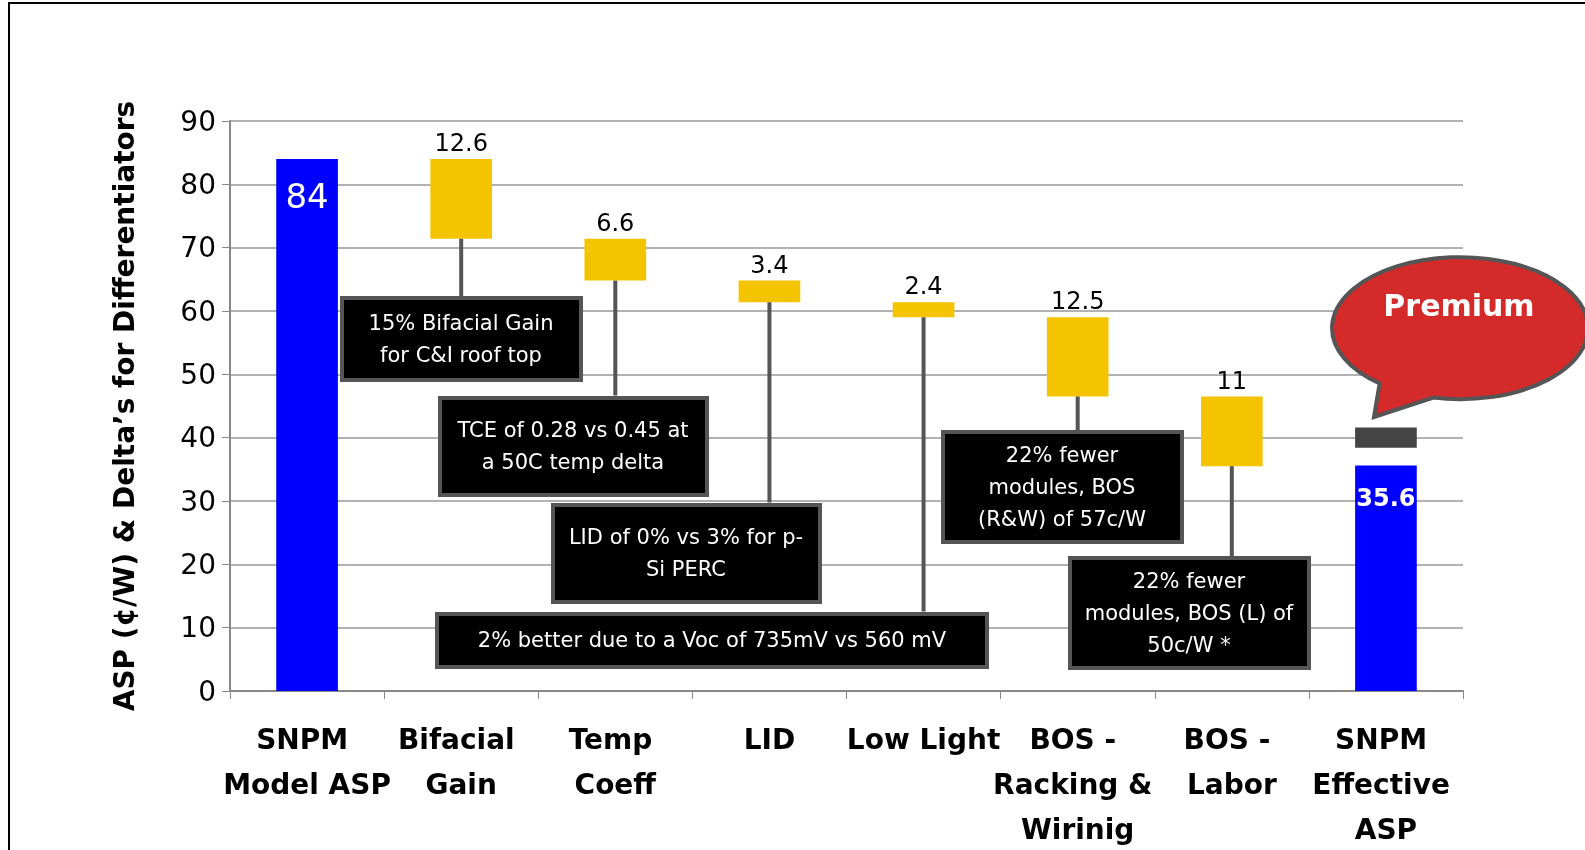 The image size is (1585, 850). I want to click on annotation: 22% fewer modules, BOS (L) of 50c/W *, so click(1189, 613).